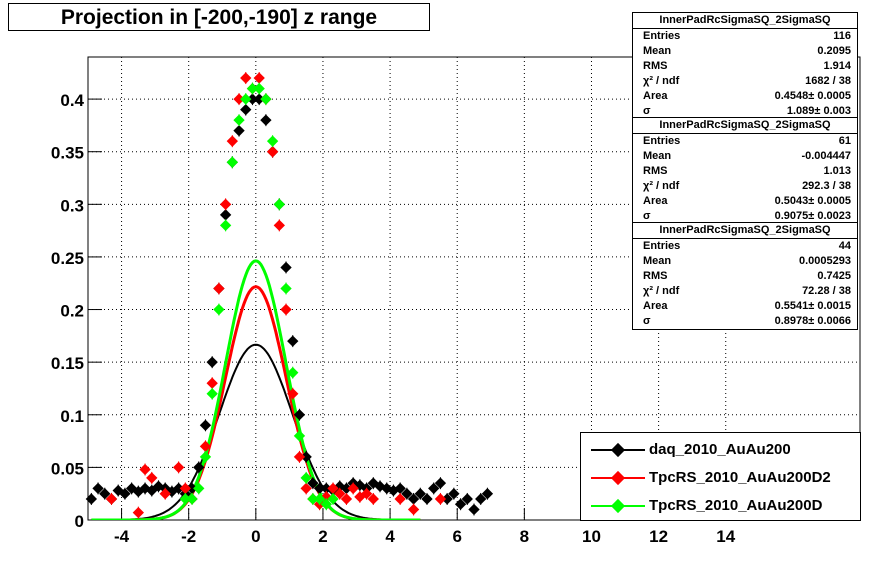  Describe the element at coordinates (591, 536) in the screenshot. I see `x-tick-label: 10` at that location.